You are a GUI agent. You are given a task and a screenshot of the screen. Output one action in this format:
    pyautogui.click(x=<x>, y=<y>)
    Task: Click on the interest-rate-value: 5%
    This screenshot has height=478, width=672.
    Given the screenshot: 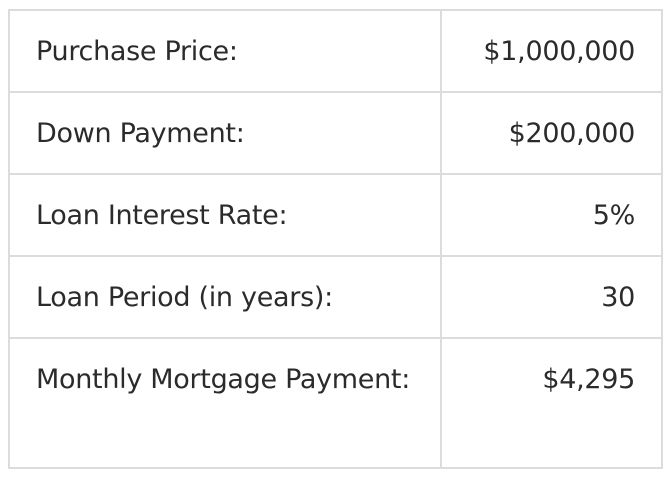 What is the action you would take?
    pyautogui.click(x=551, y=215)
    